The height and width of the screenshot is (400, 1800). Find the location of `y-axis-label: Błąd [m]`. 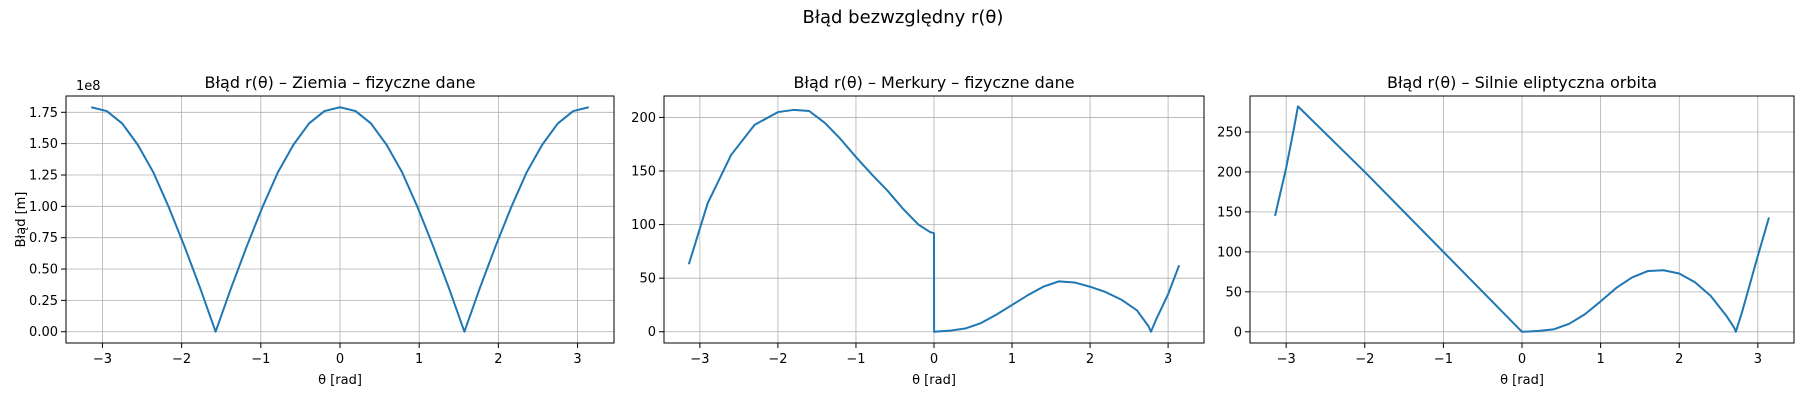

y-axis-label: Błąd [m] is located at coordinates (21, 220).